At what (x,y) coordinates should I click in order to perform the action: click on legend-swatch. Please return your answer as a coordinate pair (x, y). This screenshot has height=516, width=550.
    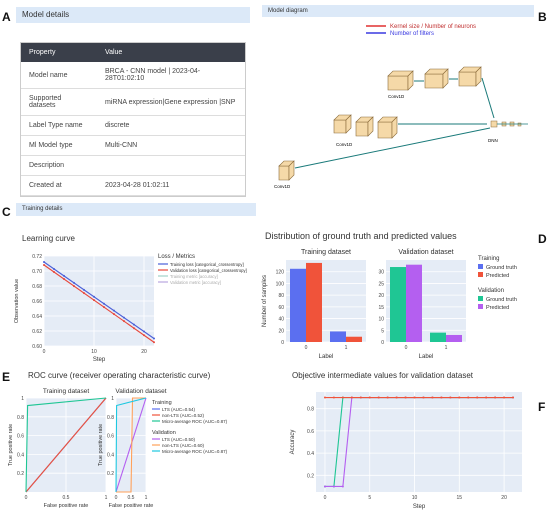
    Looking at the image, I should click on (480, 298).